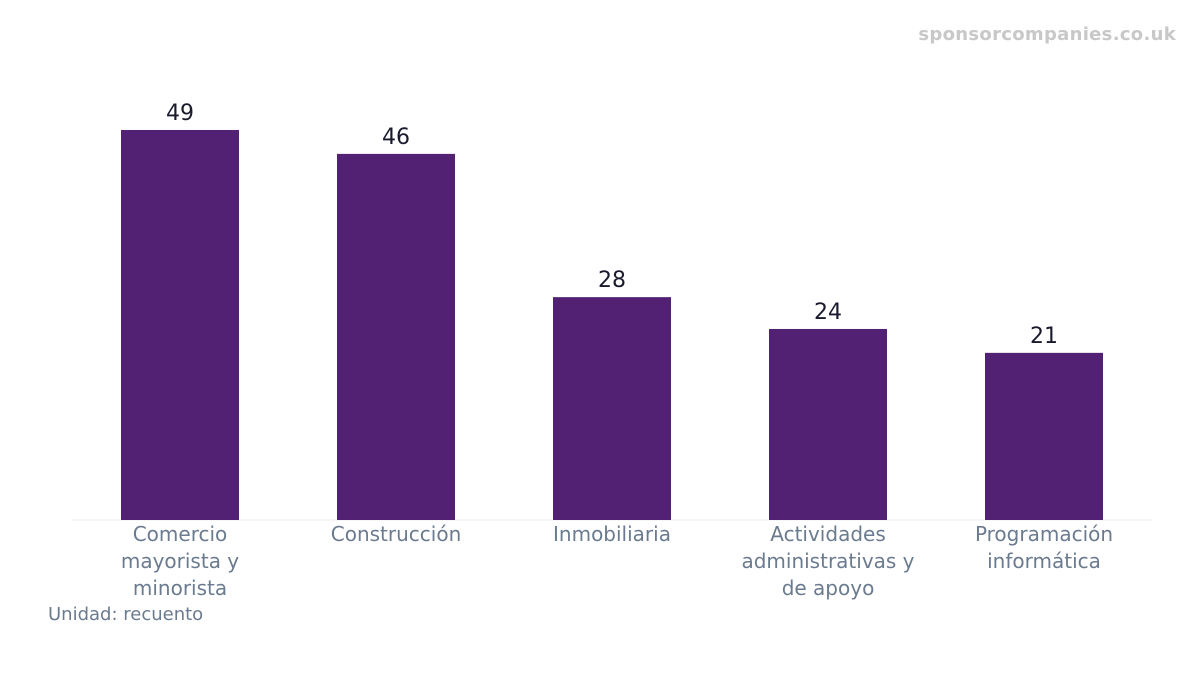 Image resolution: width=1200 pixels, height=675 pixels. I want to click on tick-label-3: Actividades administrativas y de apoyo, so click(827, 561).